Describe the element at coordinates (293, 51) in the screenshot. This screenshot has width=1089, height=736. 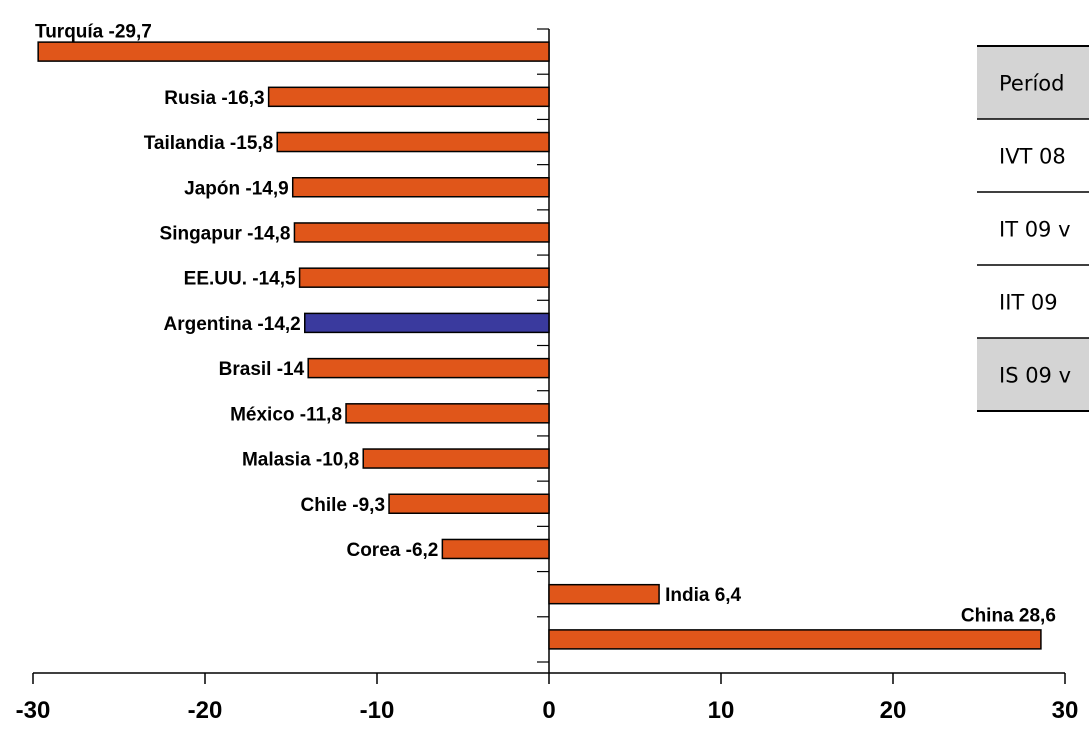
I see `bar-turquia` at that location.